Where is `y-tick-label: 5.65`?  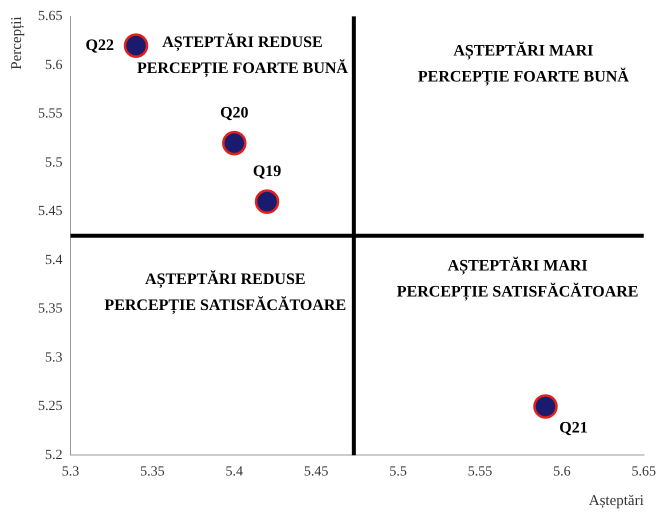 y-tick-label: 5.65 is located at coordinates (50, 16).